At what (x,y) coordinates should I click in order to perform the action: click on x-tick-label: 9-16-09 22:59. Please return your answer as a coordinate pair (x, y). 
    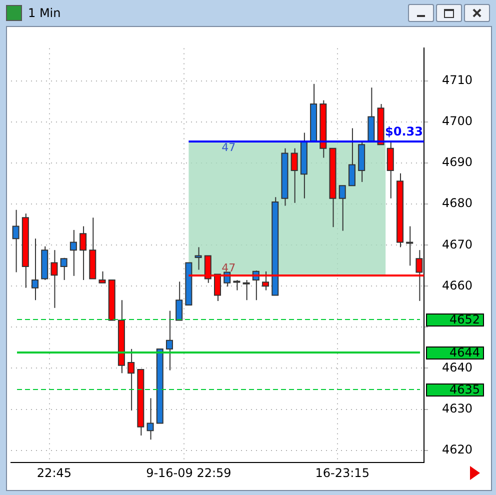
    Looking at the image, I should click on (189, 473).